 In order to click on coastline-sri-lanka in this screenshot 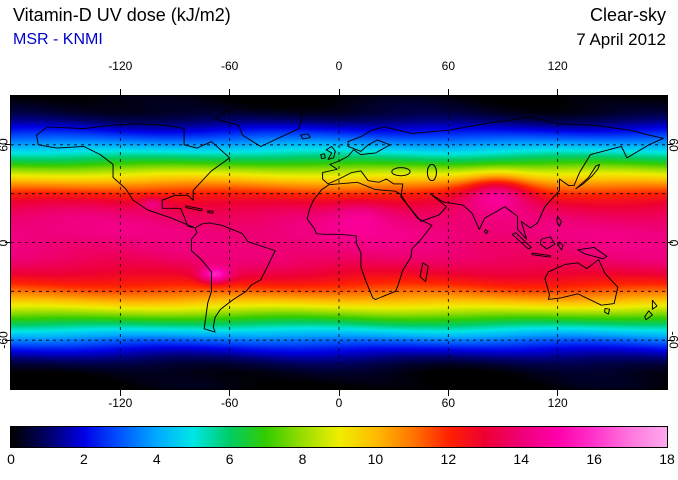, I will do `click(486, 232)`.